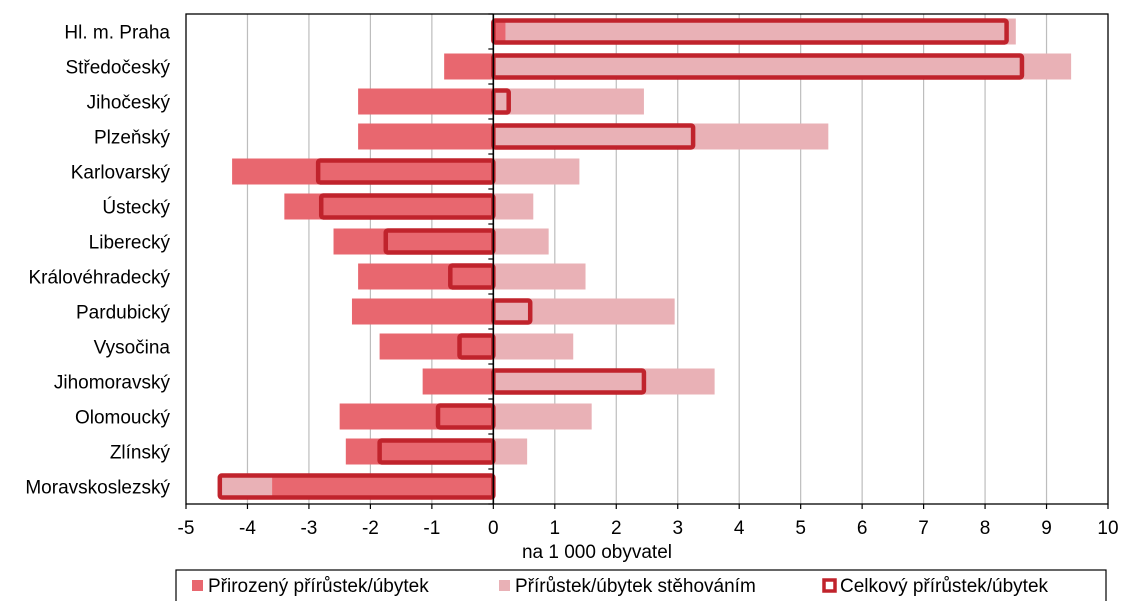 This screenshot has width=1123, height=601. What do you see at coordinates (493, 528) in the screenshot?
I see `x-tick-label: 0` at bounding box center [493, 528].